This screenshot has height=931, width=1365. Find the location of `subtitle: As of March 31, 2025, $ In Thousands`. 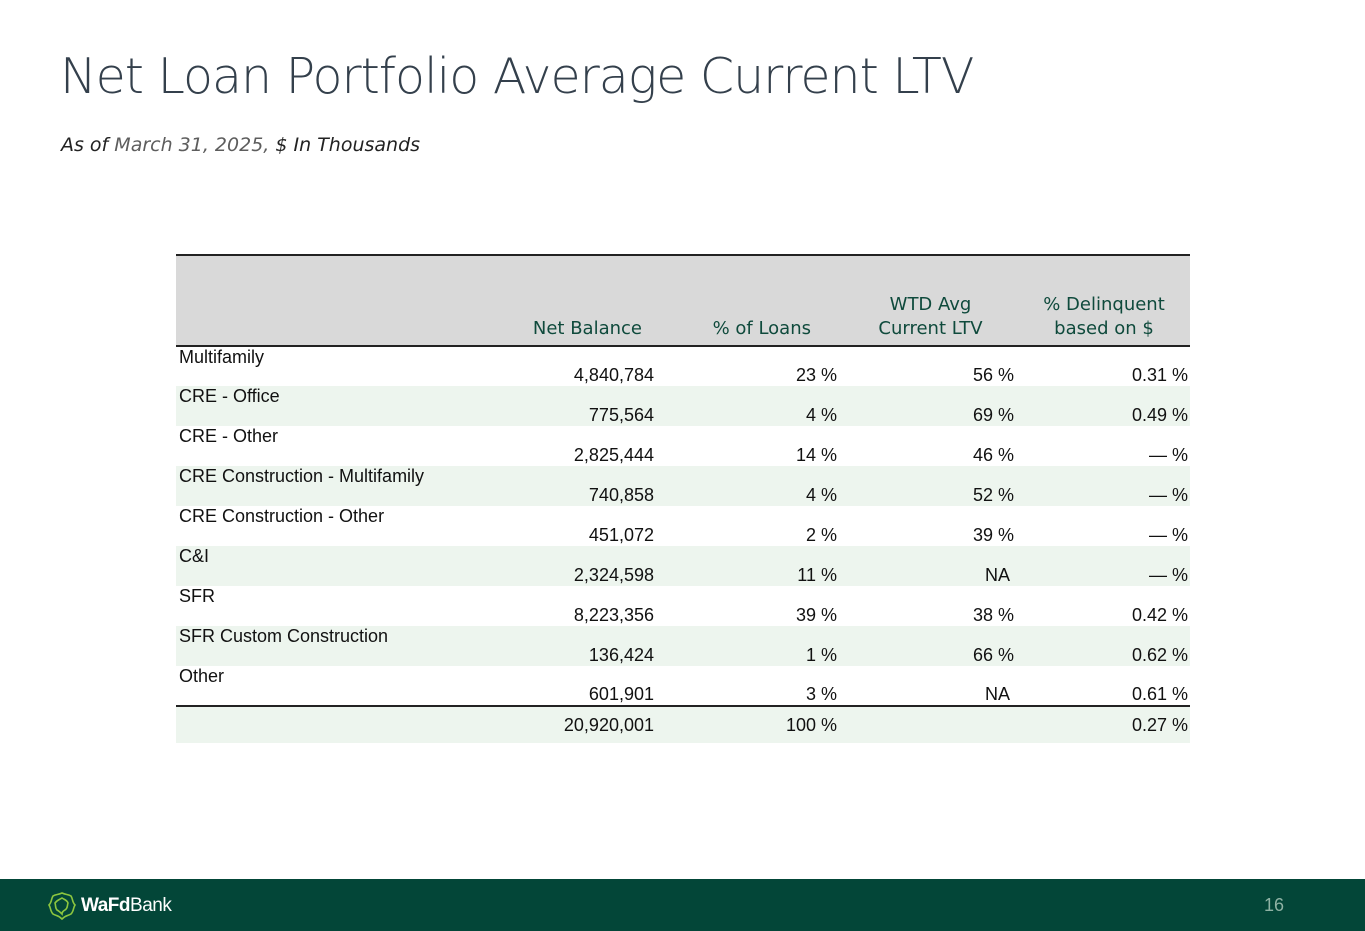

subtitle: As of March 31, 2025, $ In Thousands is located at coordinates (240, 145).